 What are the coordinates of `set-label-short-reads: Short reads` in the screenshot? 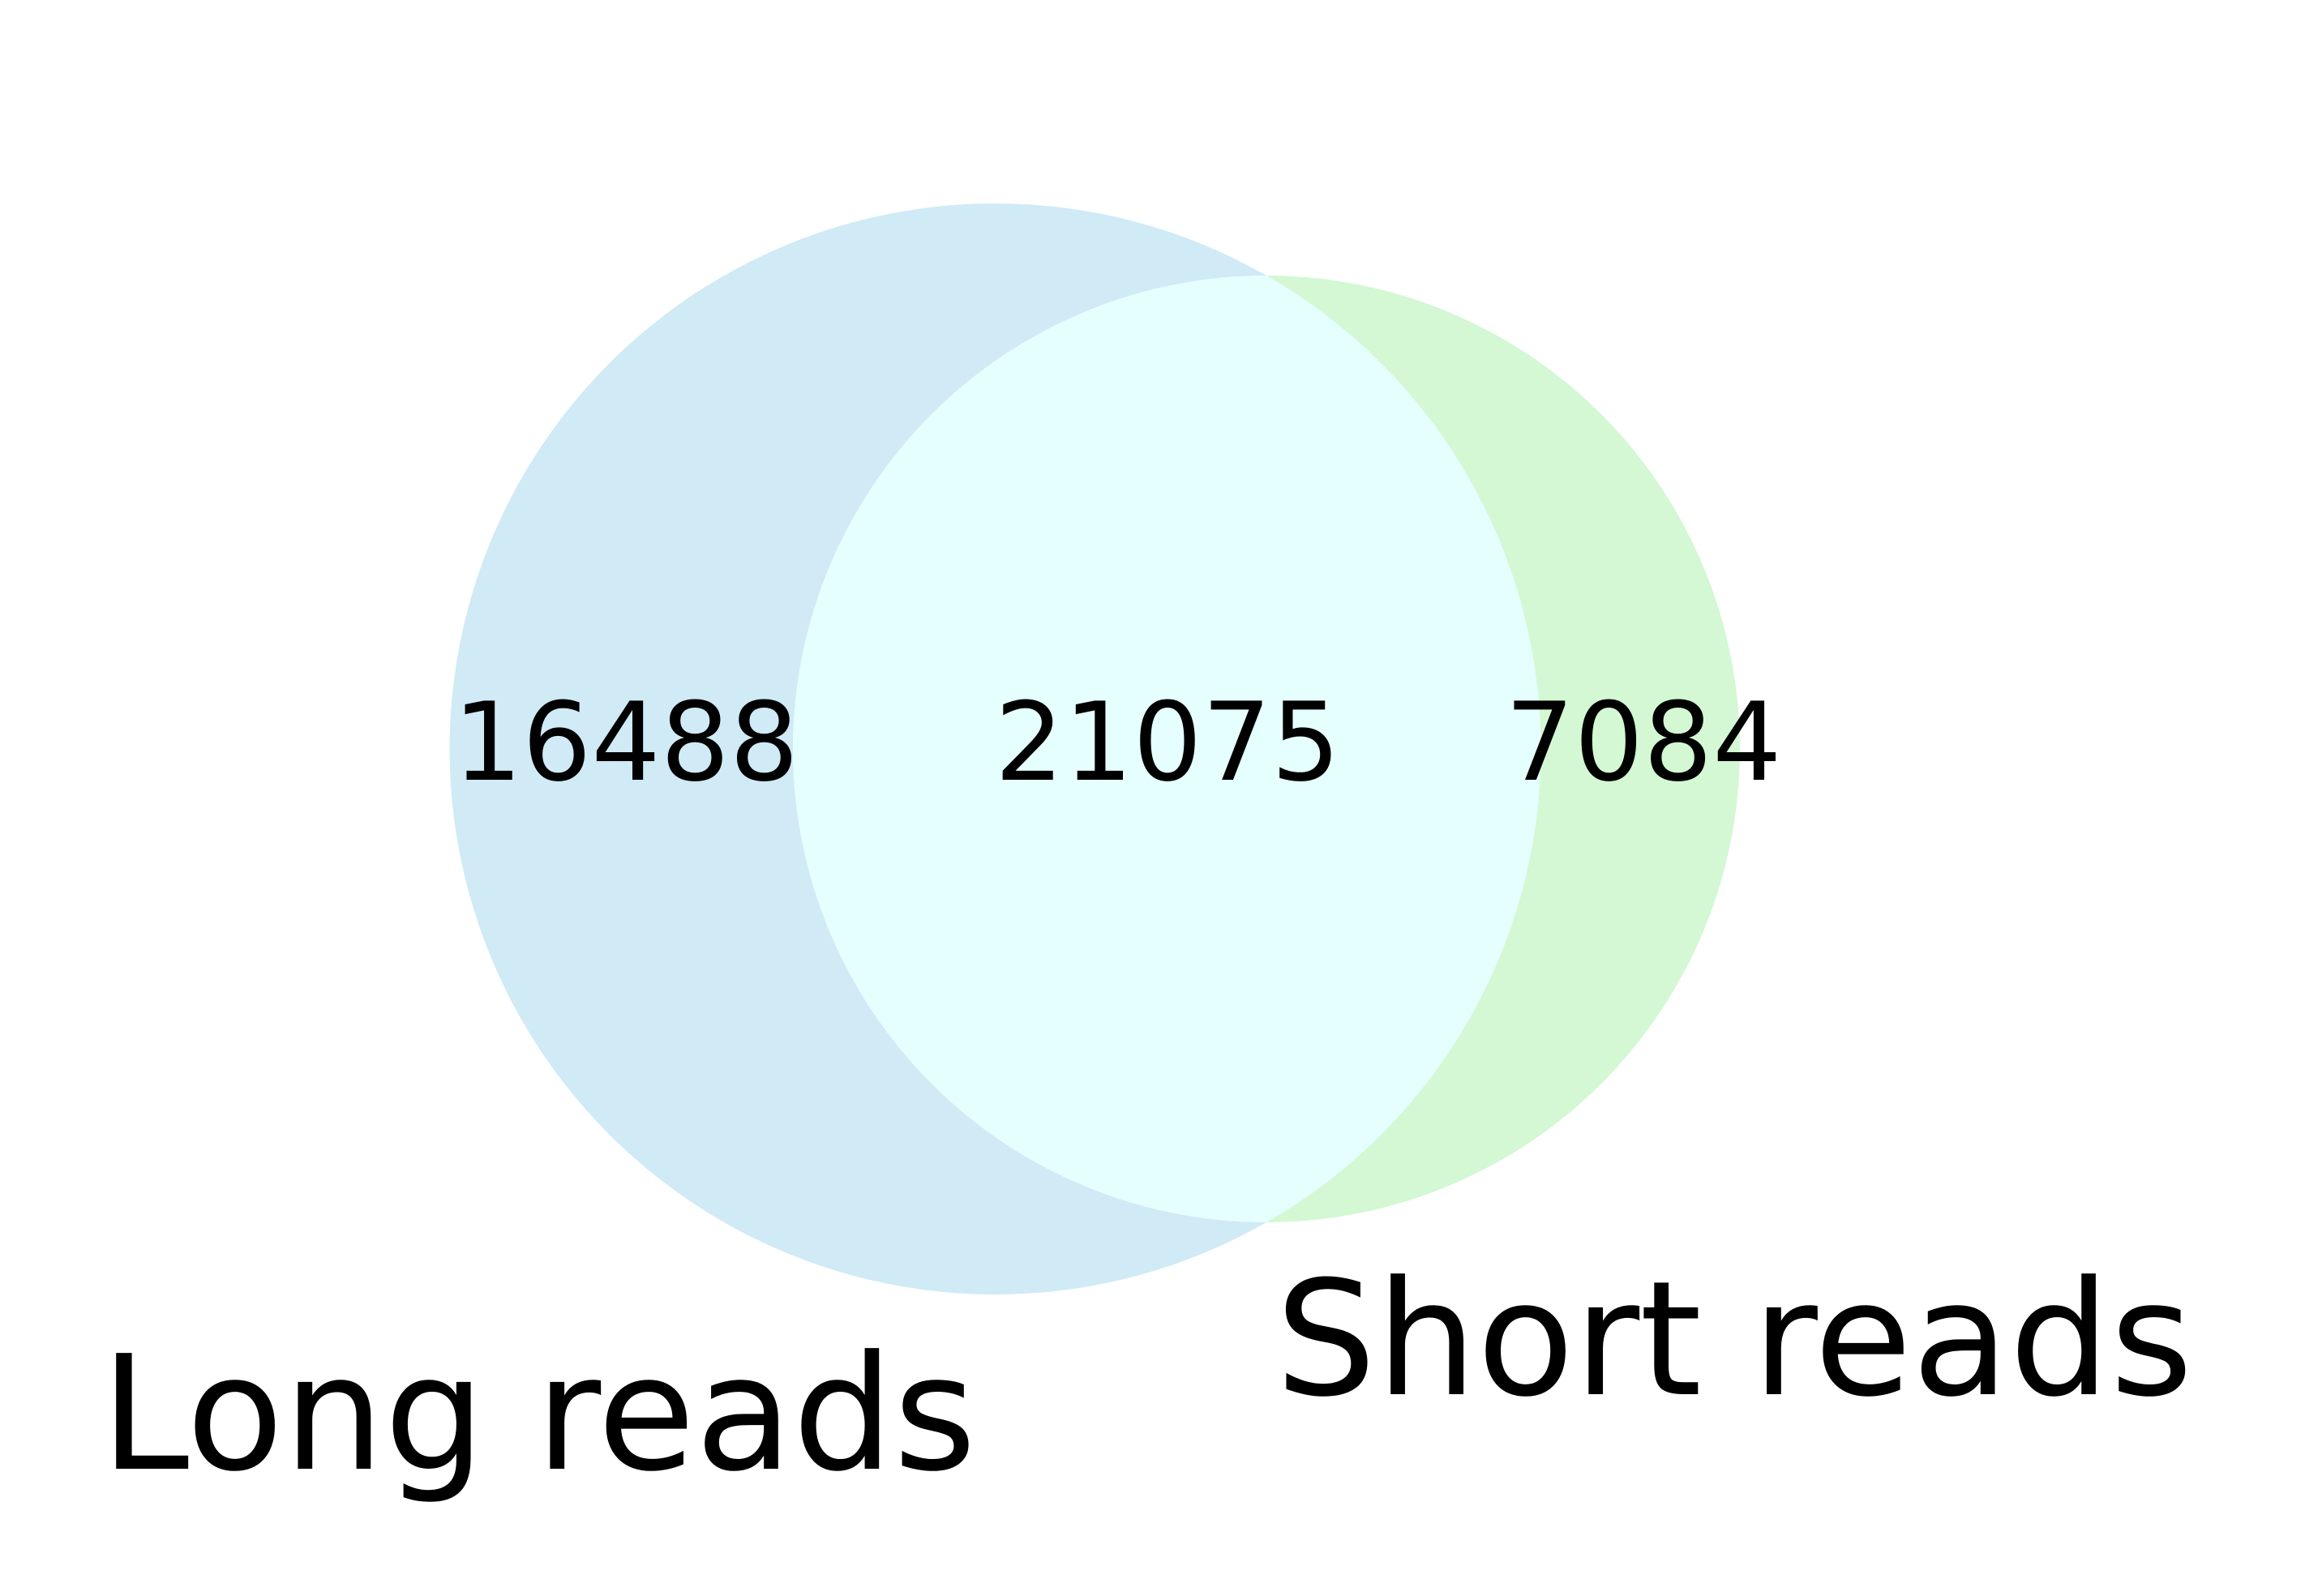 It's located at (1734, 1339).